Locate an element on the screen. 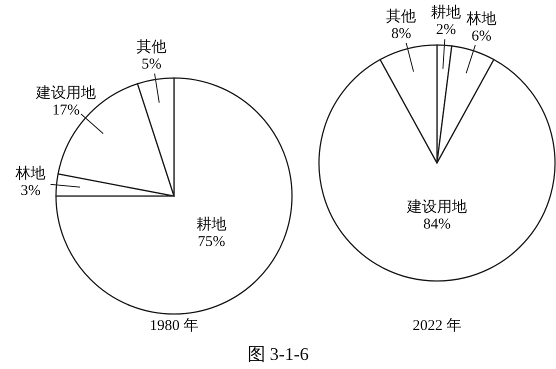  data-label: 75% is located at coordinates (212, 242).